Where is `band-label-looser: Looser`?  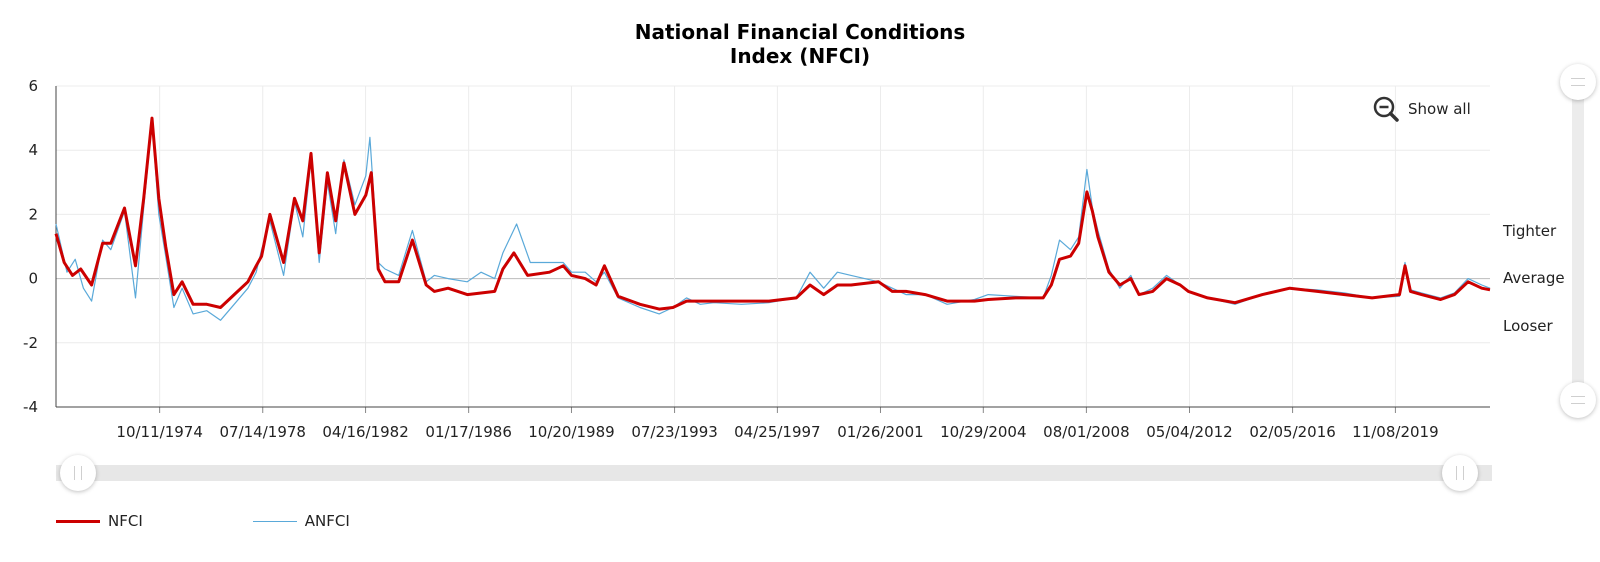 band-label-looser: Looser is located at coordinates (1528, 326).